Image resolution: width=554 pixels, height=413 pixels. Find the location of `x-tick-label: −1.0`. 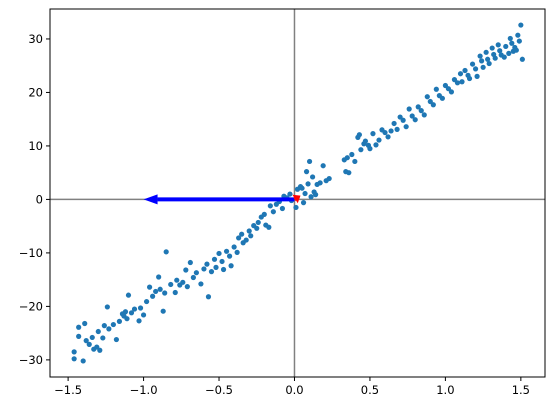

x-tick-label: −1.0 is located at coordinates (144, 390).